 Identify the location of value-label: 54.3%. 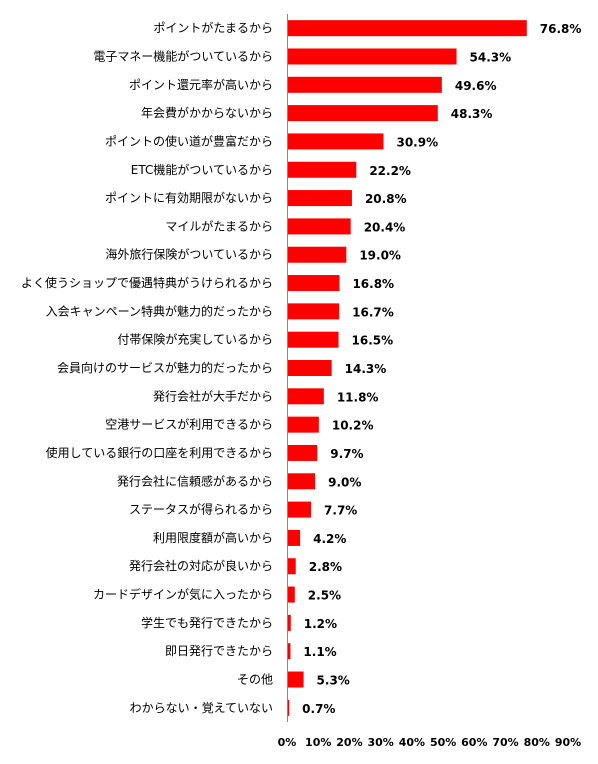
(491, 57).